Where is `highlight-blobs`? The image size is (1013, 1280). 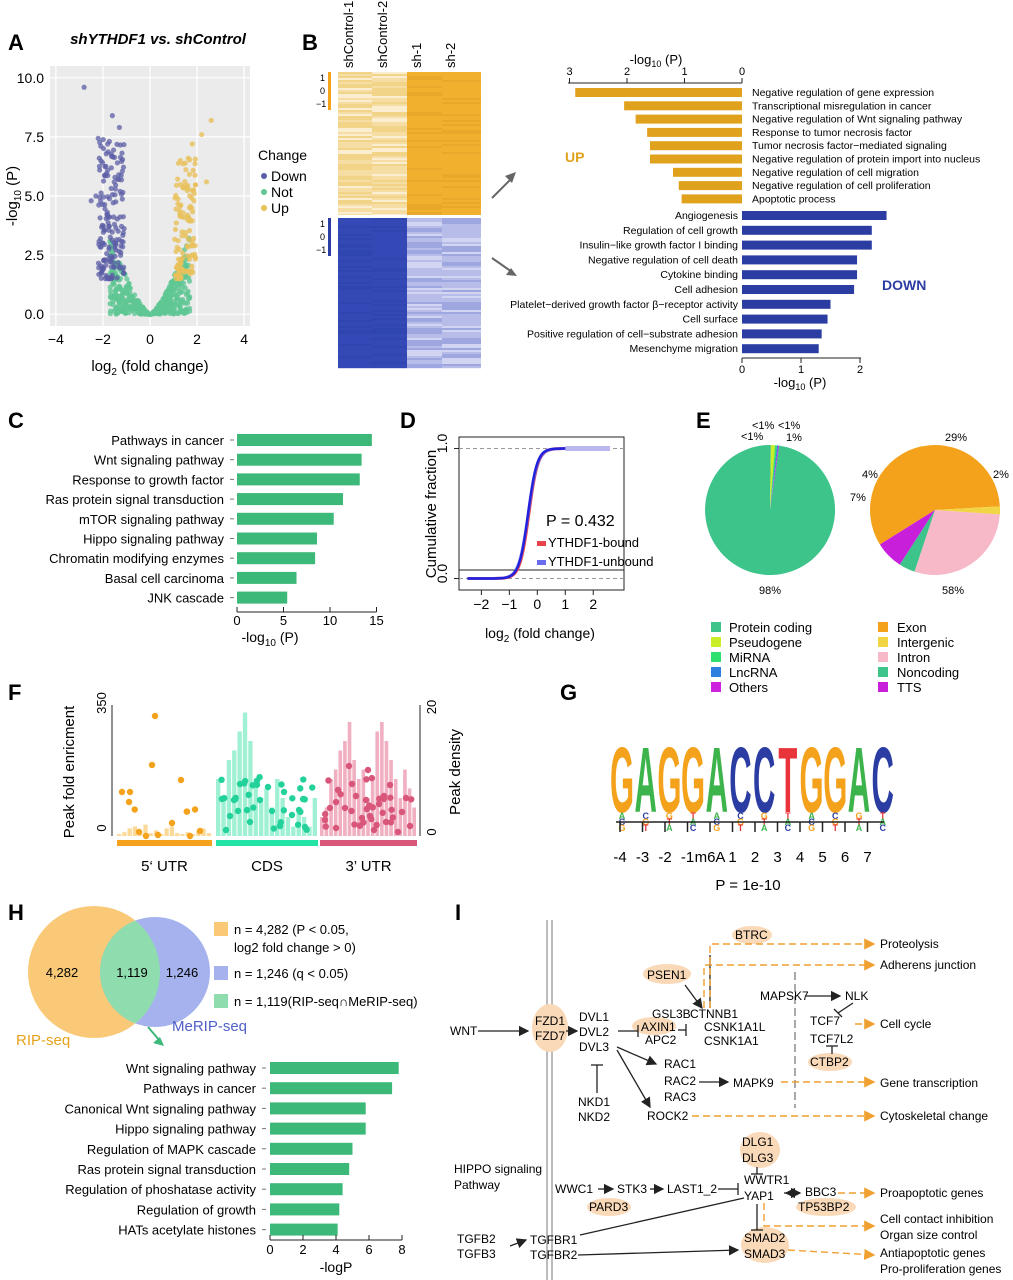 highlight-blobs is located at coordinates (694, 1094).